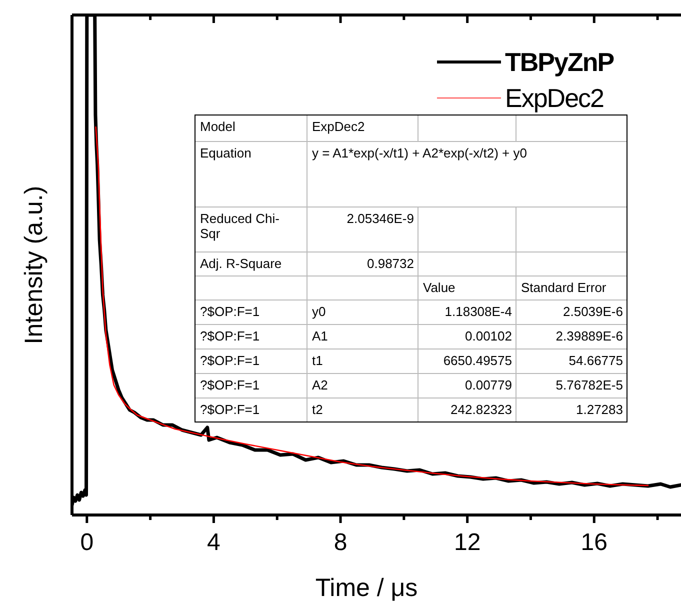 This screenshot has height=608, width=681. Describe the element at coordinates (595, 360) in the screenshot. I see `annotation: 54.66775` at that location.